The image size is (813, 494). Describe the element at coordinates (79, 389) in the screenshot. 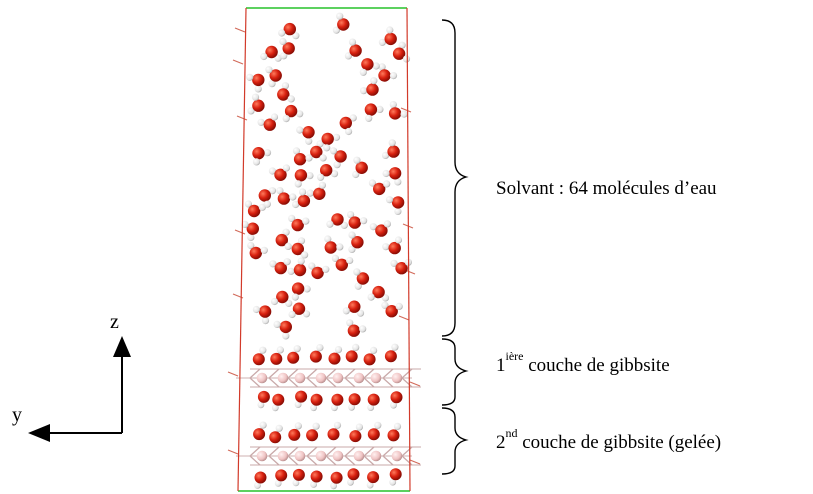

I see `axes-indicator` at that location.